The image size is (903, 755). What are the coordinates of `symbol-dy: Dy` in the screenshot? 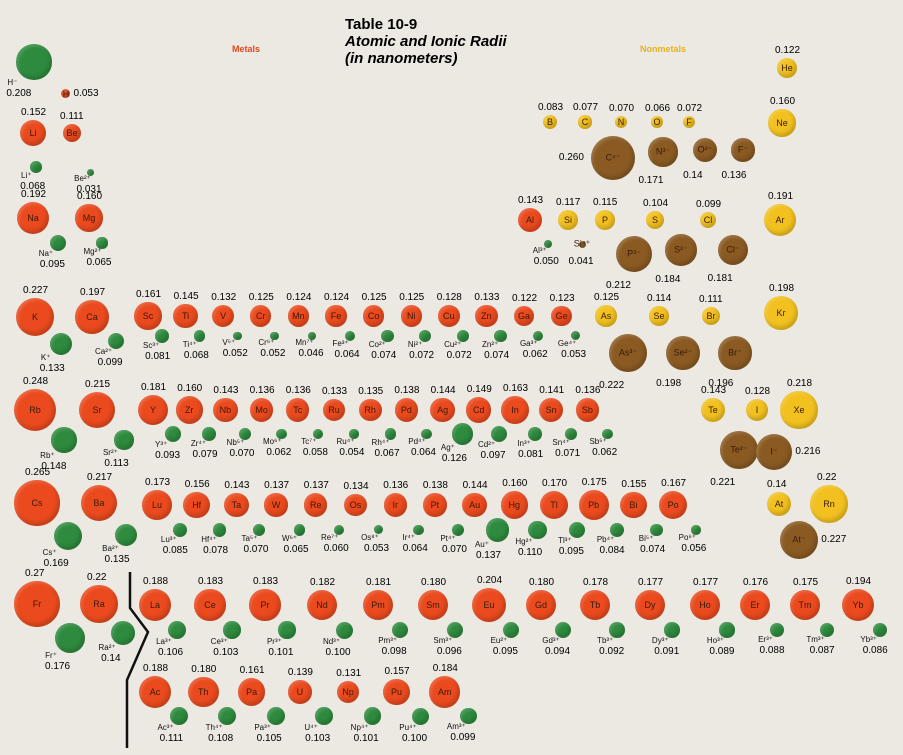 It's located at (650, 605).